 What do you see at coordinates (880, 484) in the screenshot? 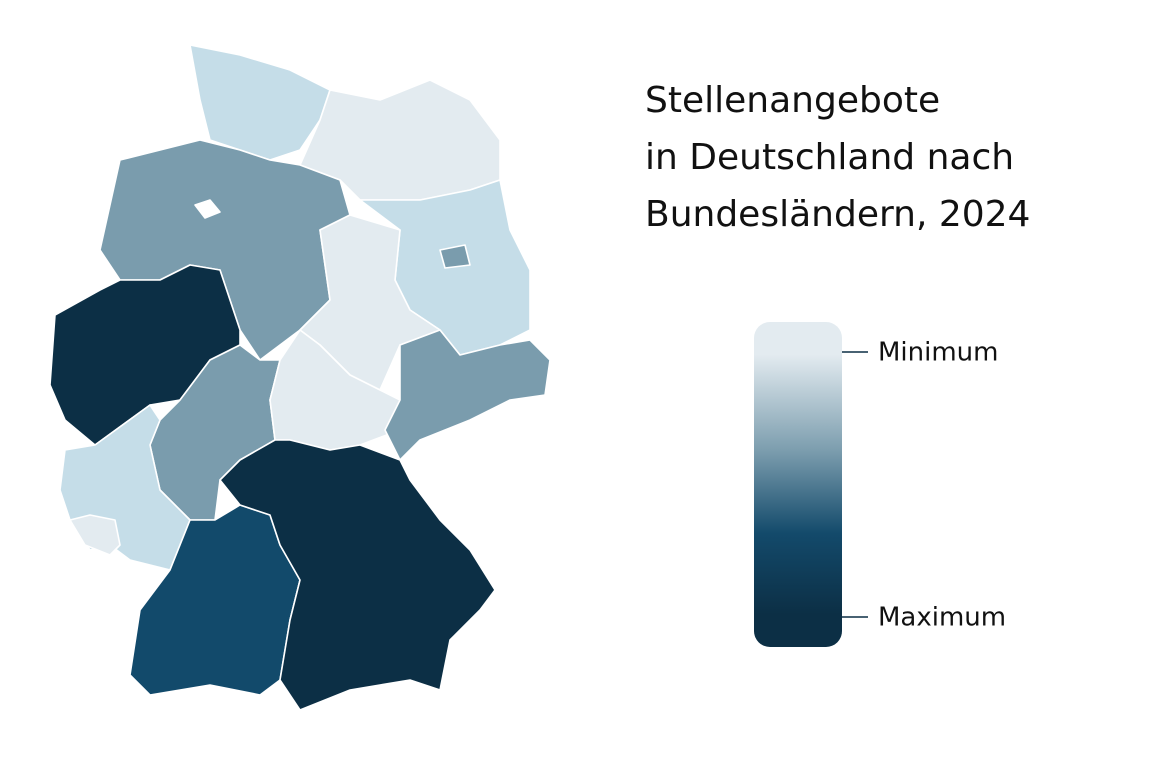
I see `legend: Minimum Maximum` at bounding box center [880, 484].